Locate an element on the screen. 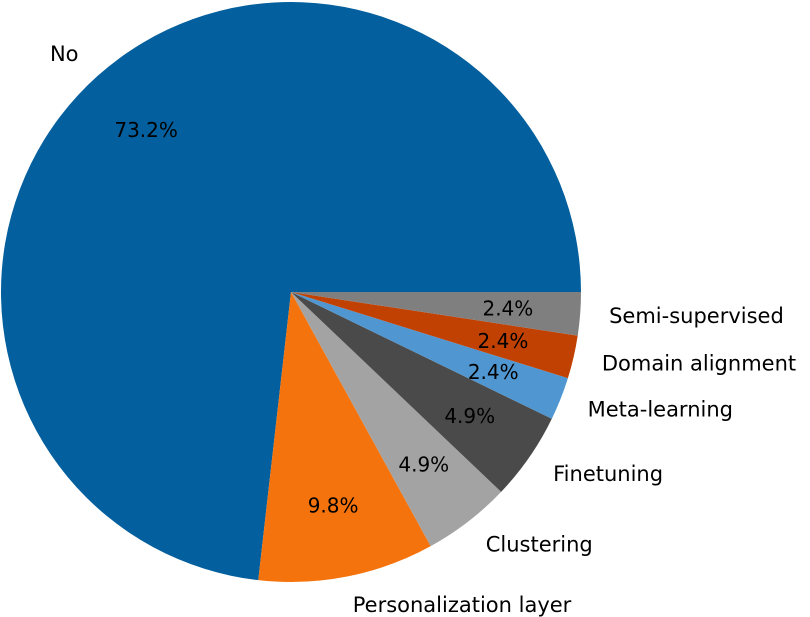 This screenshot has width=810, height=617. slice-percent-label: 9.8% is located at coordinates (333, 505).